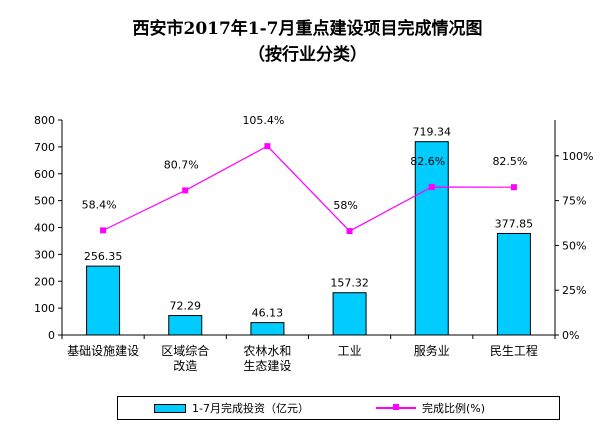 This screenshot has width=615, height=435. I want to click on chart-title: 西安市2017年1-7月重点建设项目完成情况图, so click(307, 29).